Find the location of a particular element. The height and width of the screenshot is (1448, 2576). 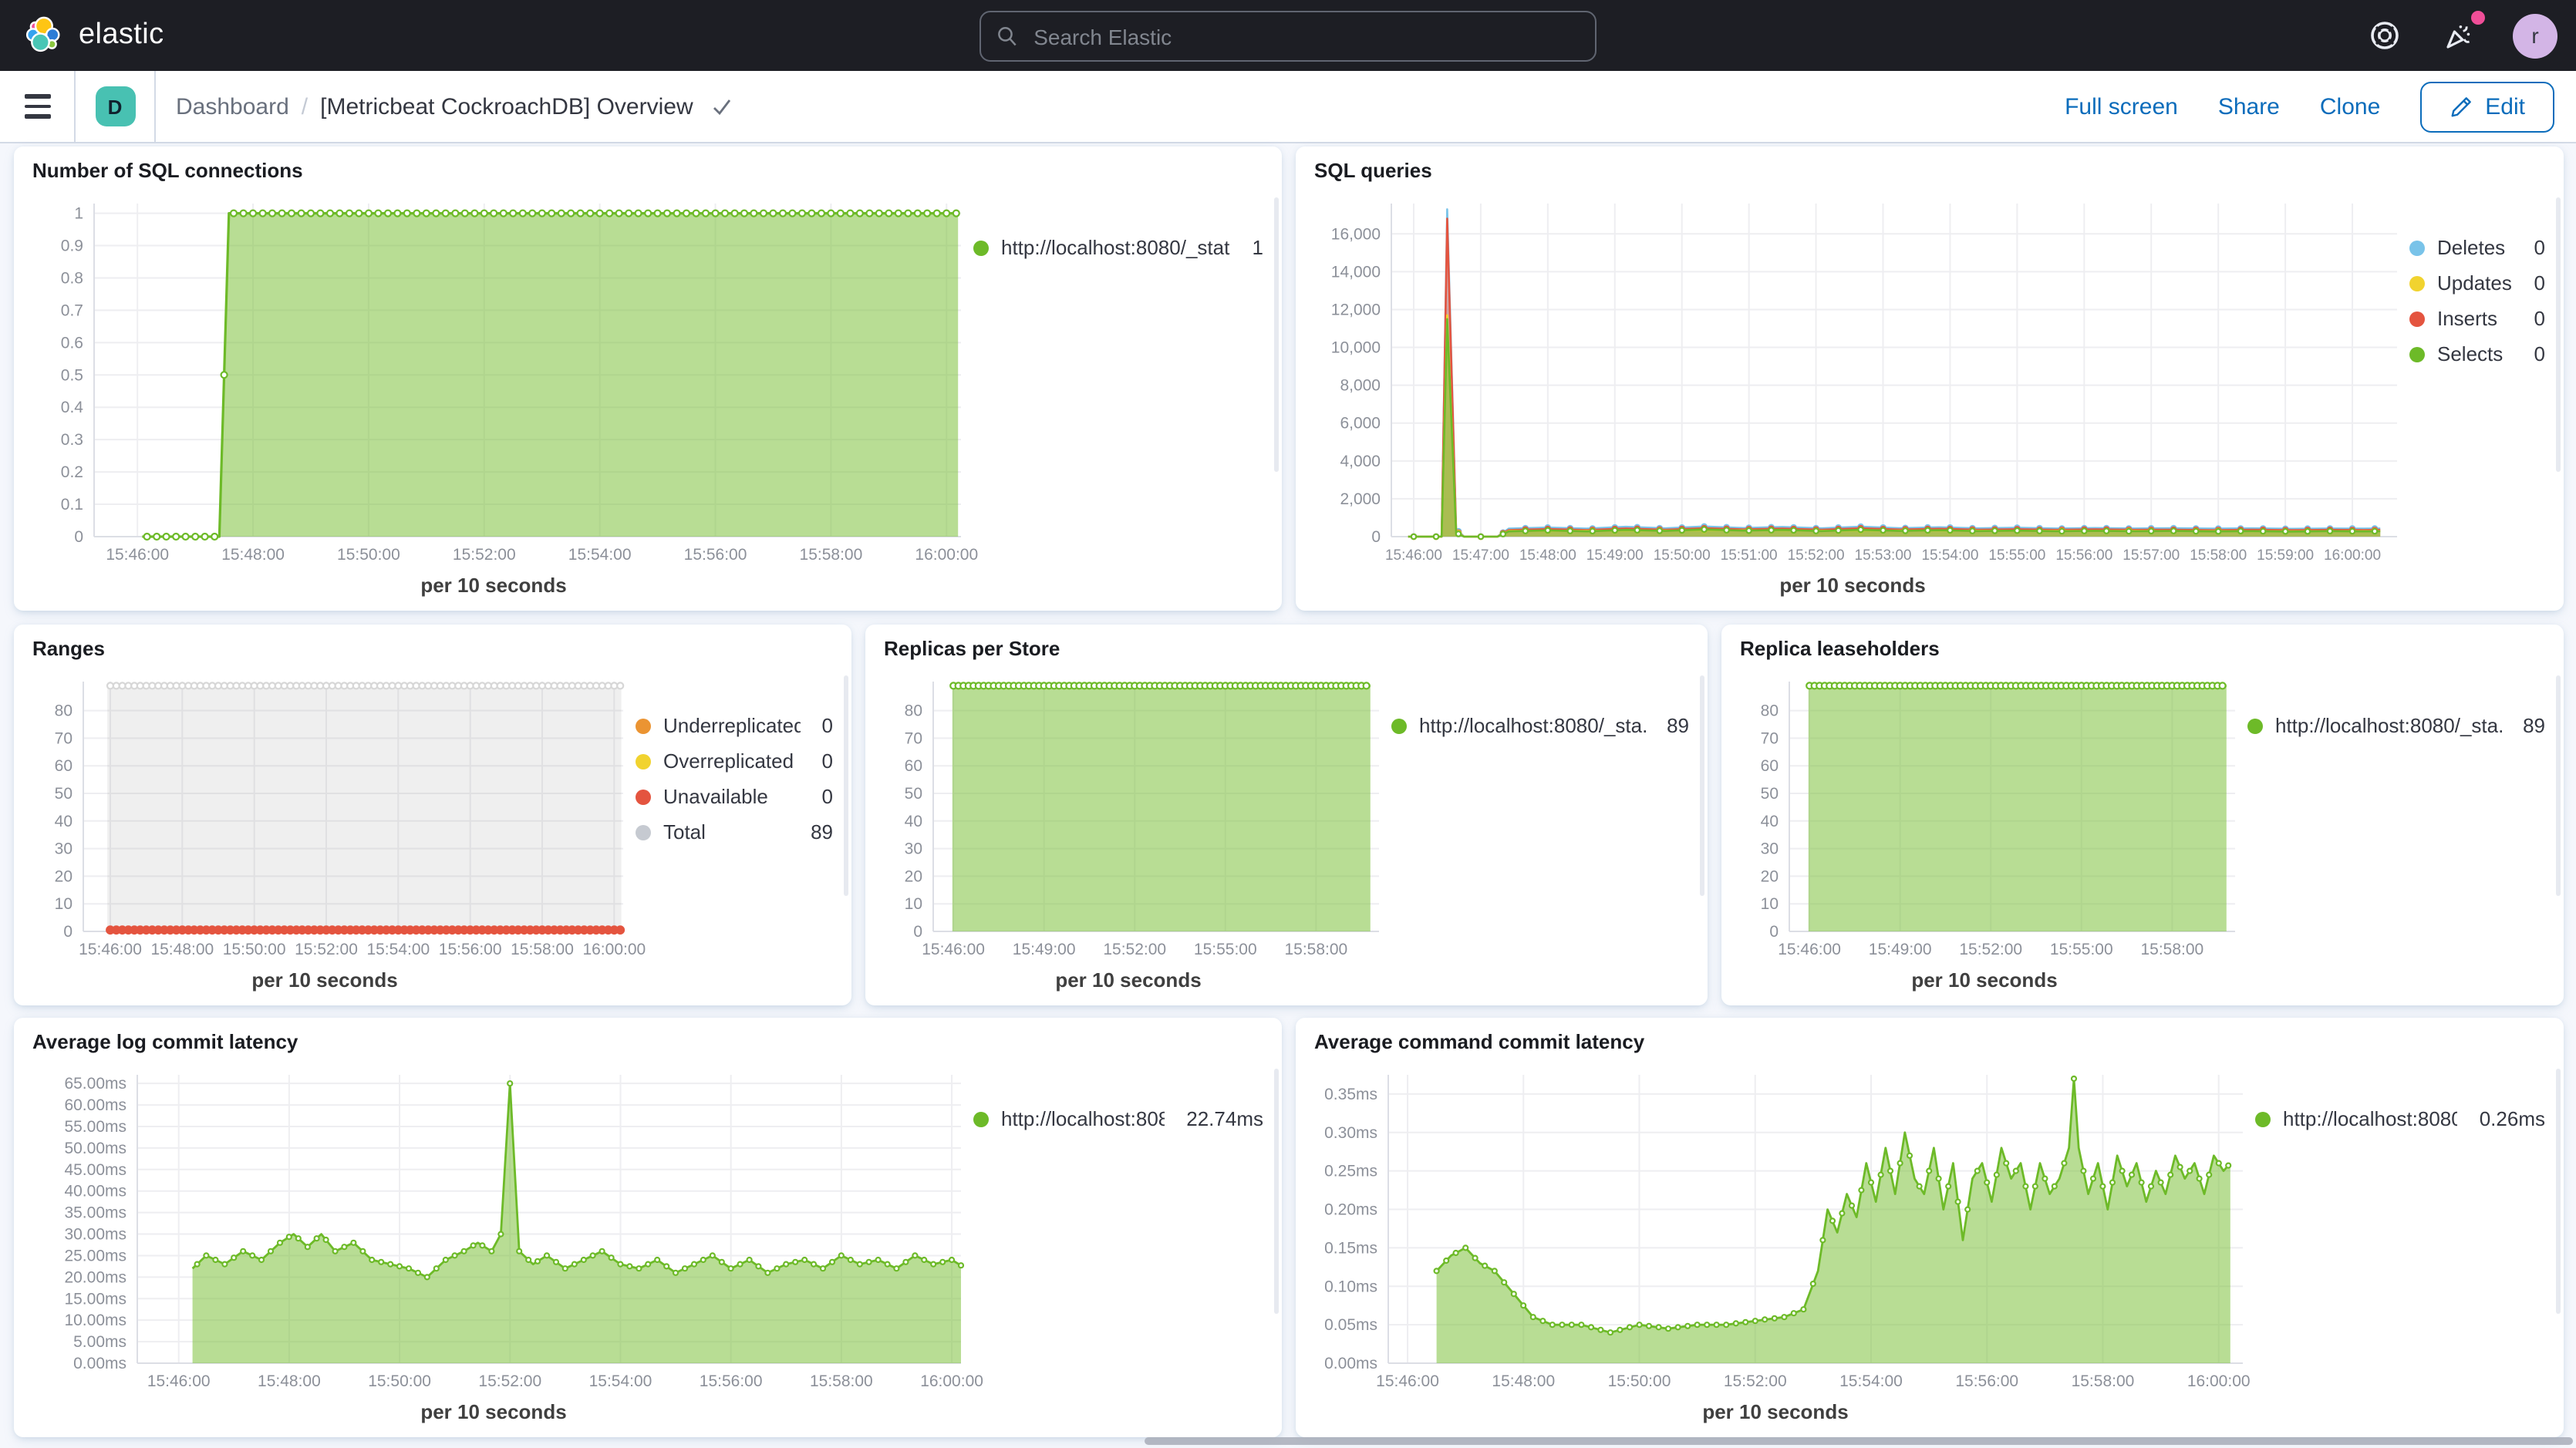

svg-text: 70 is located at coordinates (1770, 738).